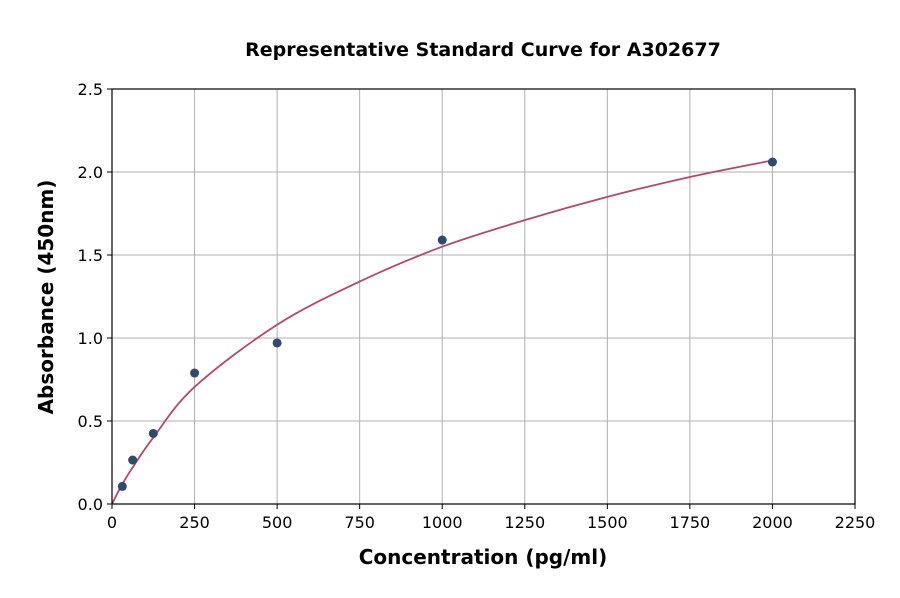  I want to click on y-tick-label: 0.5, so click(90, 421).